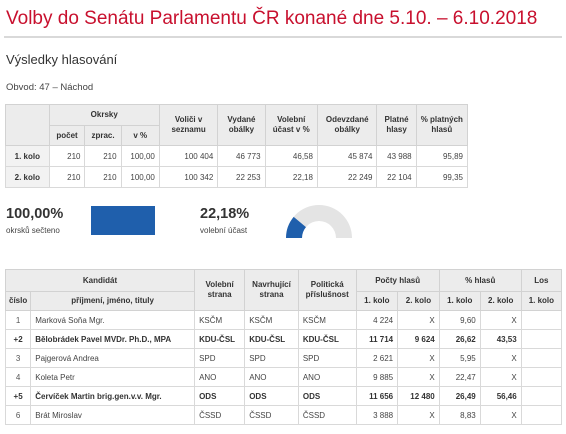  I want to click on cell-navrhujici-strana: ODS, so click(271, 396).